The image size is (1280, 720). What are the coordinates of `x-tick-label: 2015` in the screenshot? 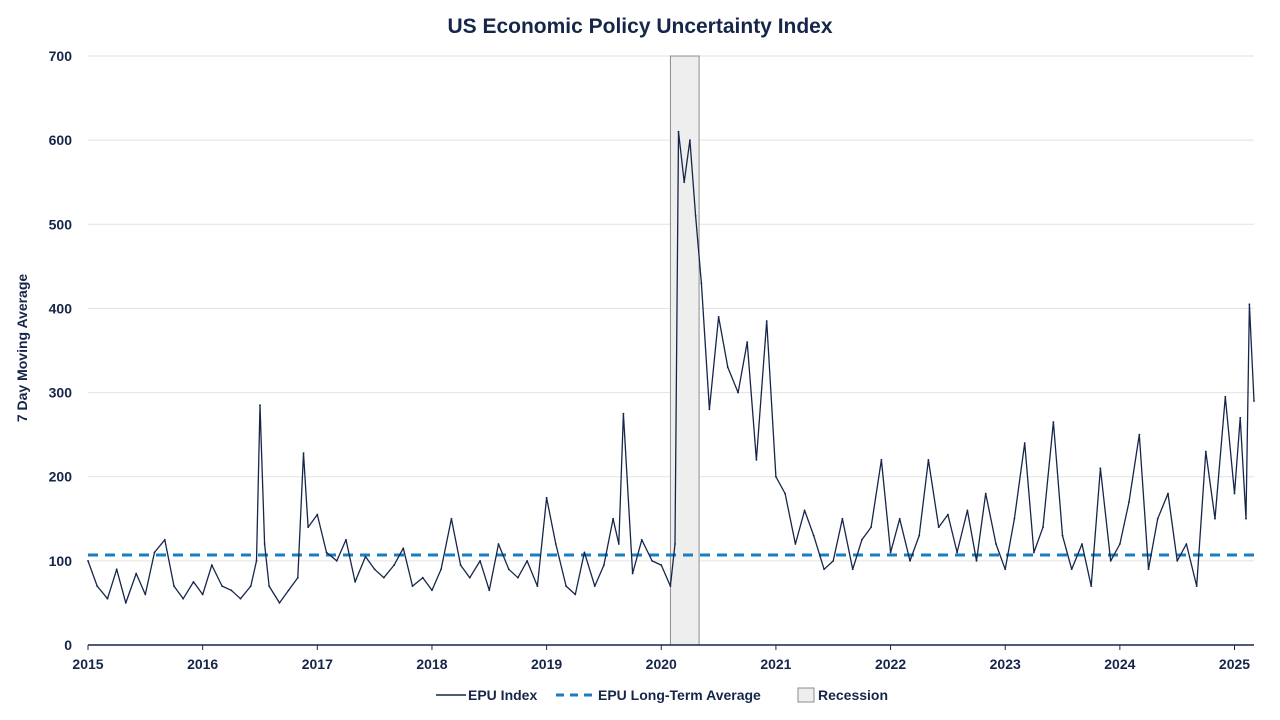 It's located at (87, 664).